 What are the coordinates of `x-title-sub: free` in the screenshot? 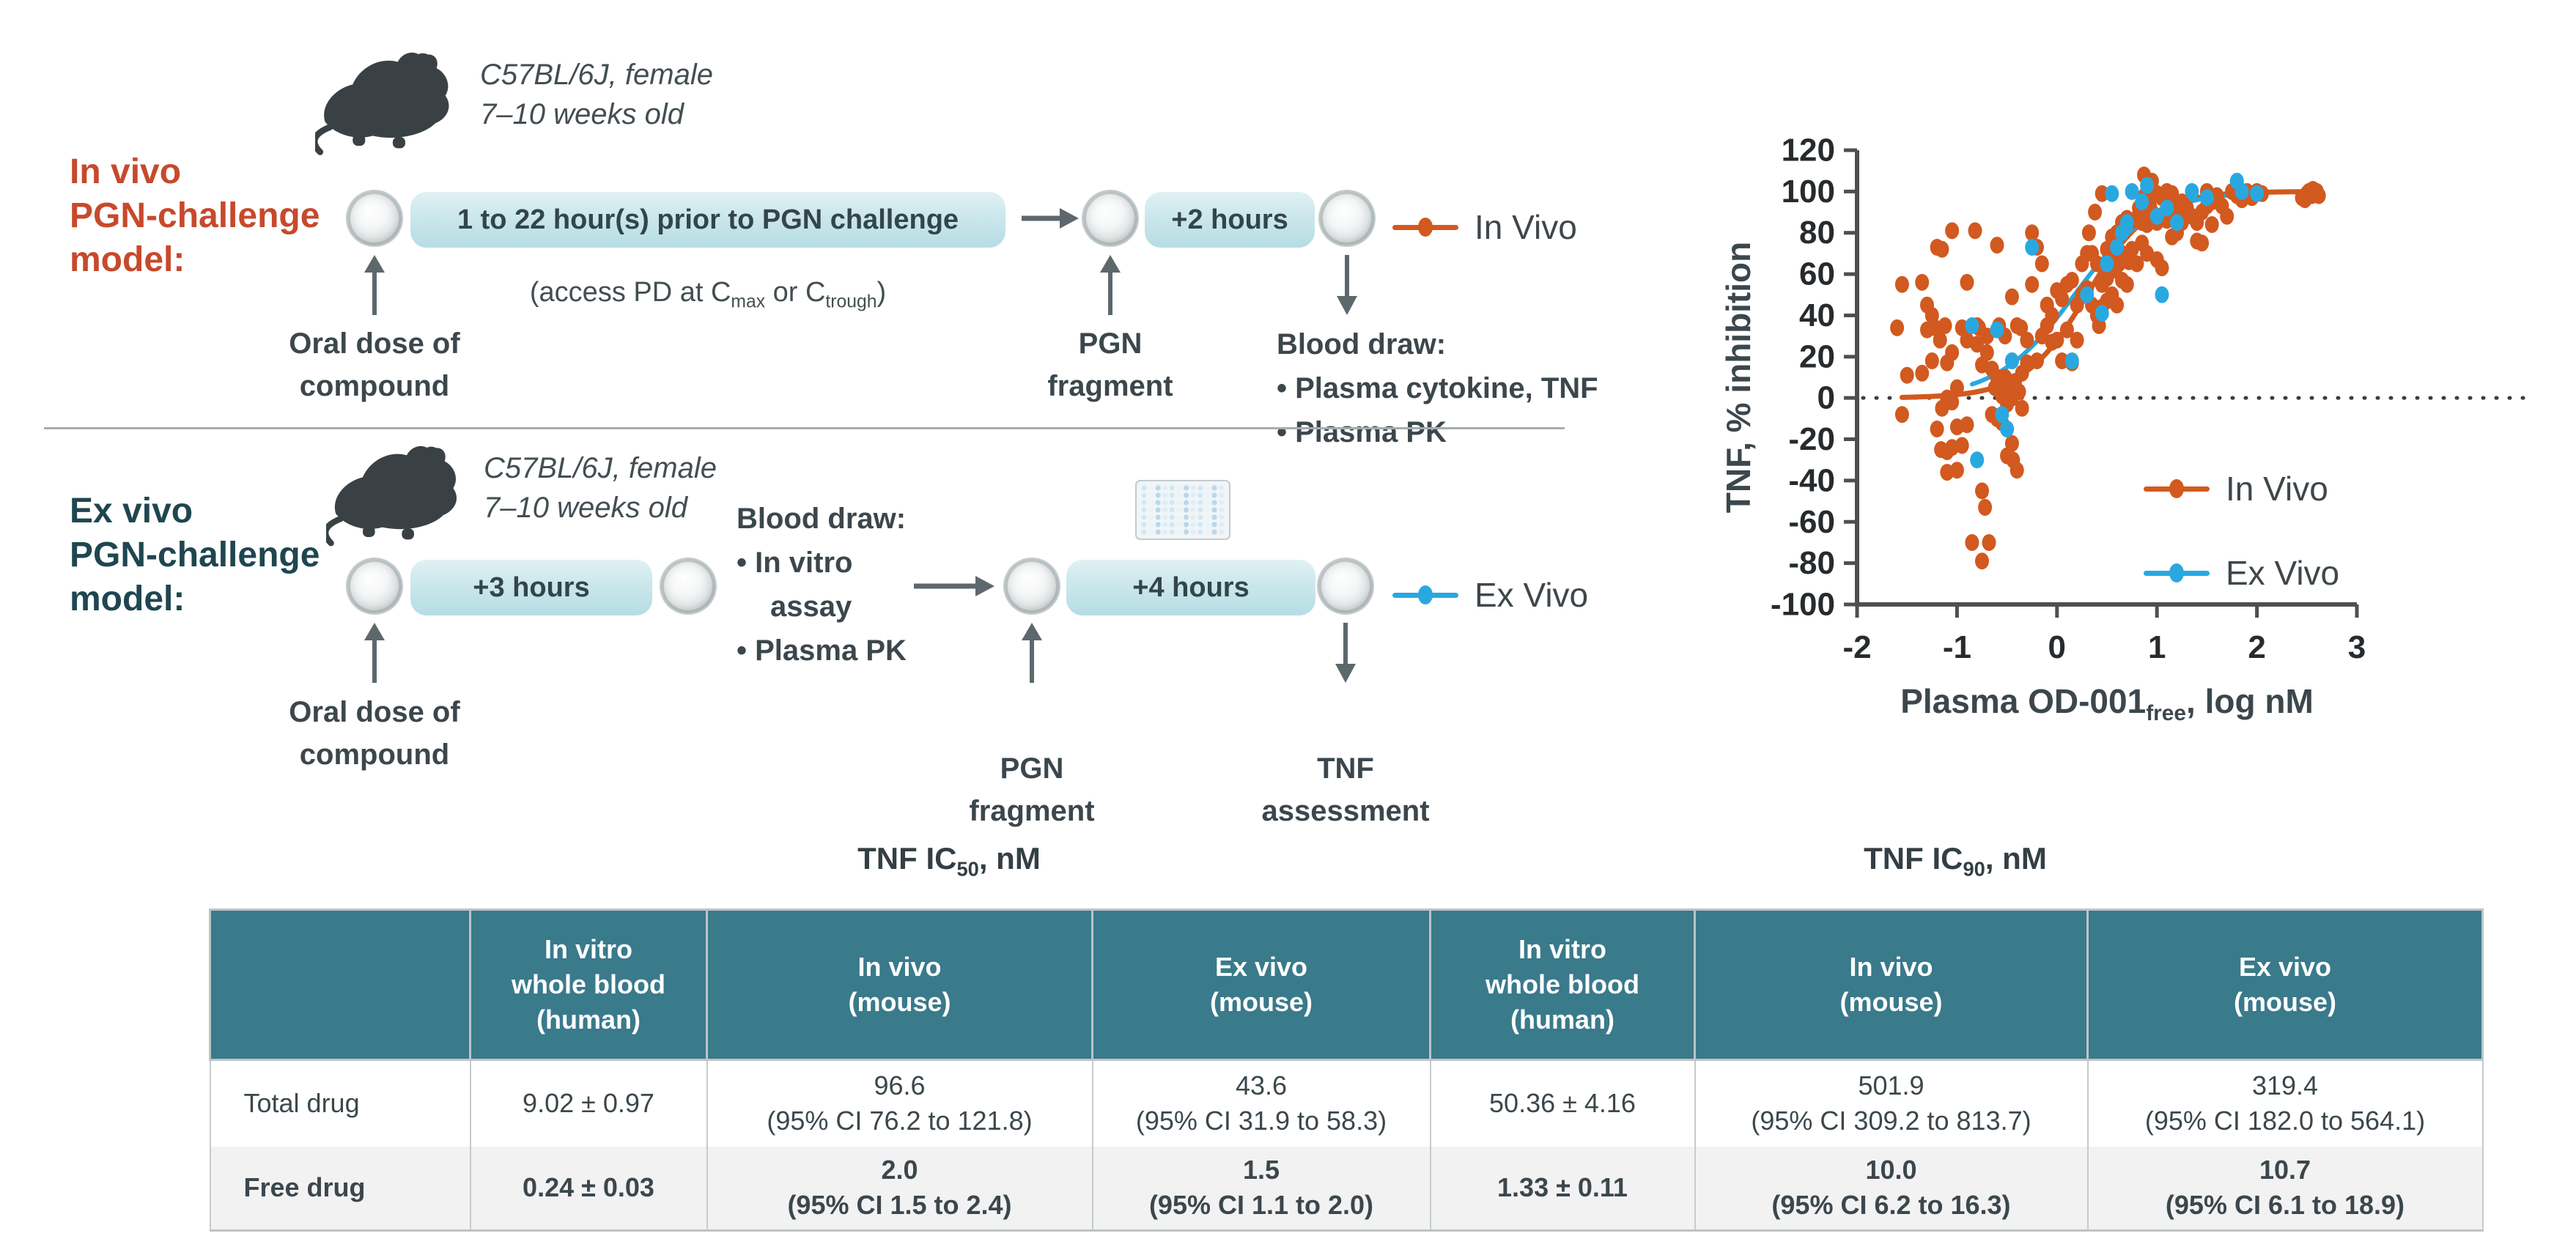 It's located at (2166, 713).